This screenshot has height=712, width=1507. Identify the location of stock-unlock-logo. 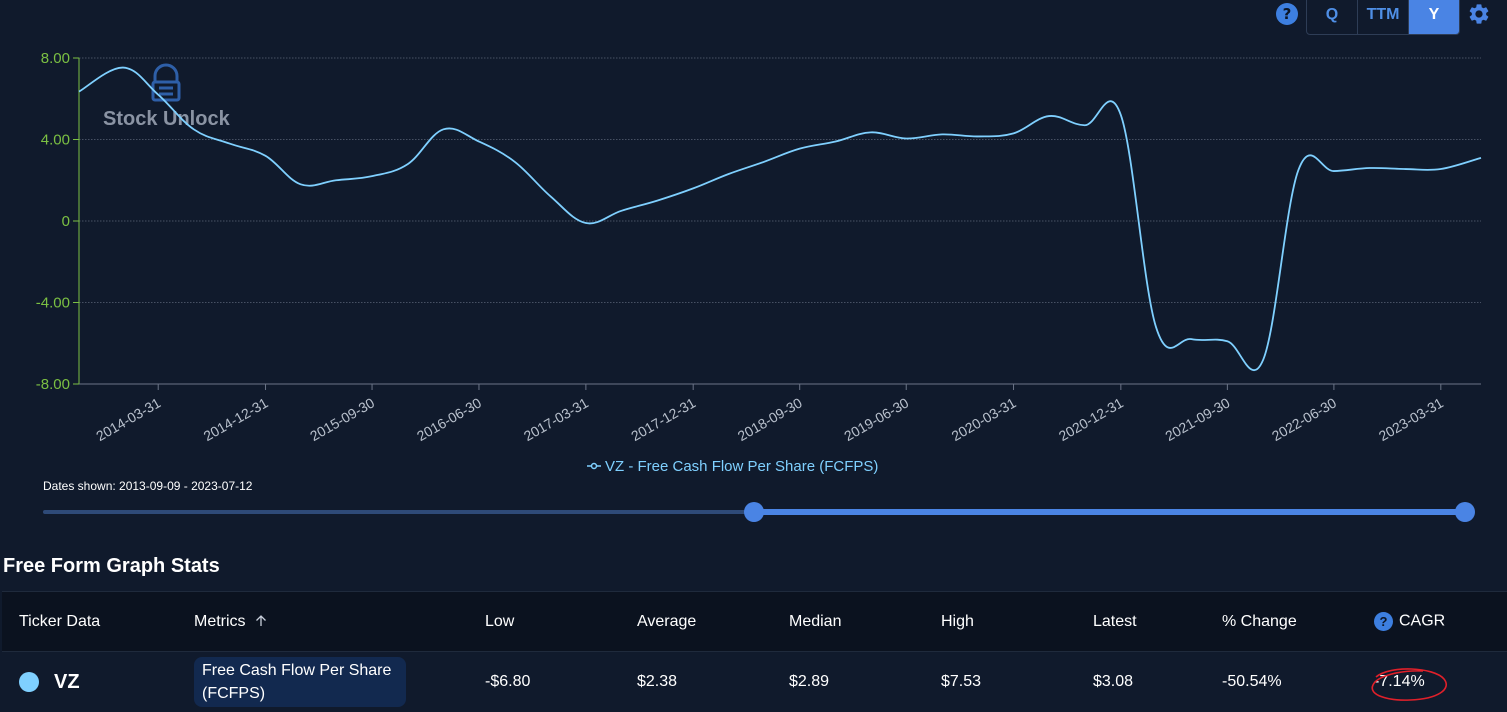
(166, 82).